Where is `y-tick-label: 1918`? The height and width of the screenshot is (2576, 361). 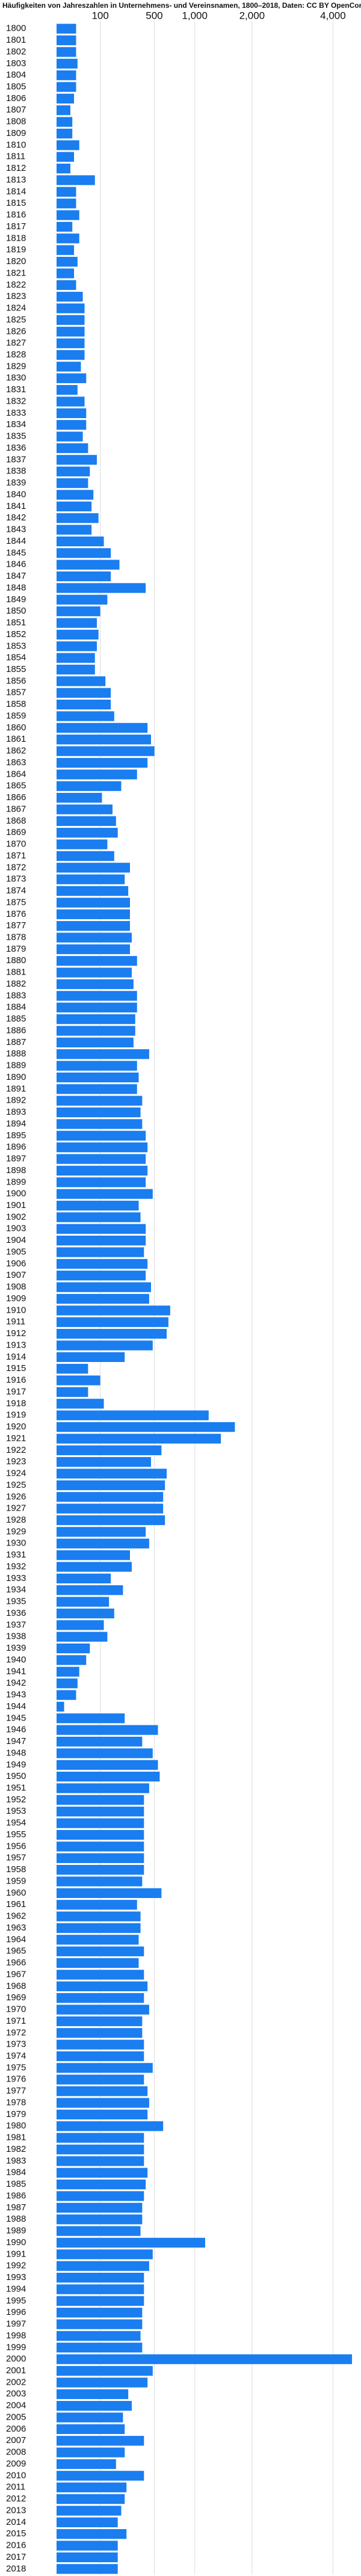 y-tick-label: 1918 is located at coordinates (16, 1403).